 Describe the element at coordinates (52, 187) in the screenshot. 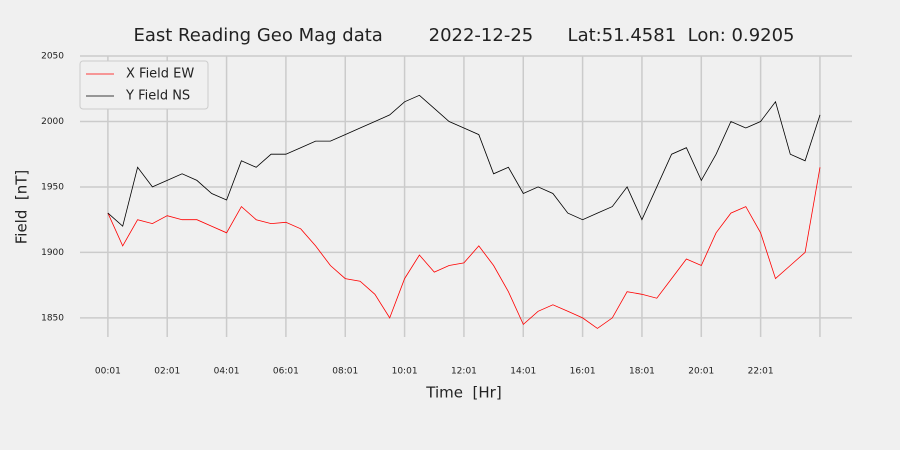

I see `y-tick-label: 1950` at that location.